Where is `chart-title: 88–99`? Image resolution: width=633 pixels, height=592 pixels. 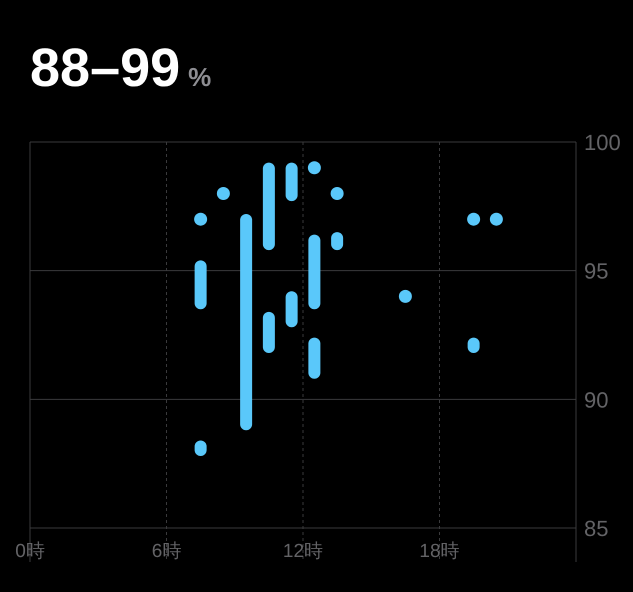 chart-title: 88–99 is located at coordinates (105, 68).